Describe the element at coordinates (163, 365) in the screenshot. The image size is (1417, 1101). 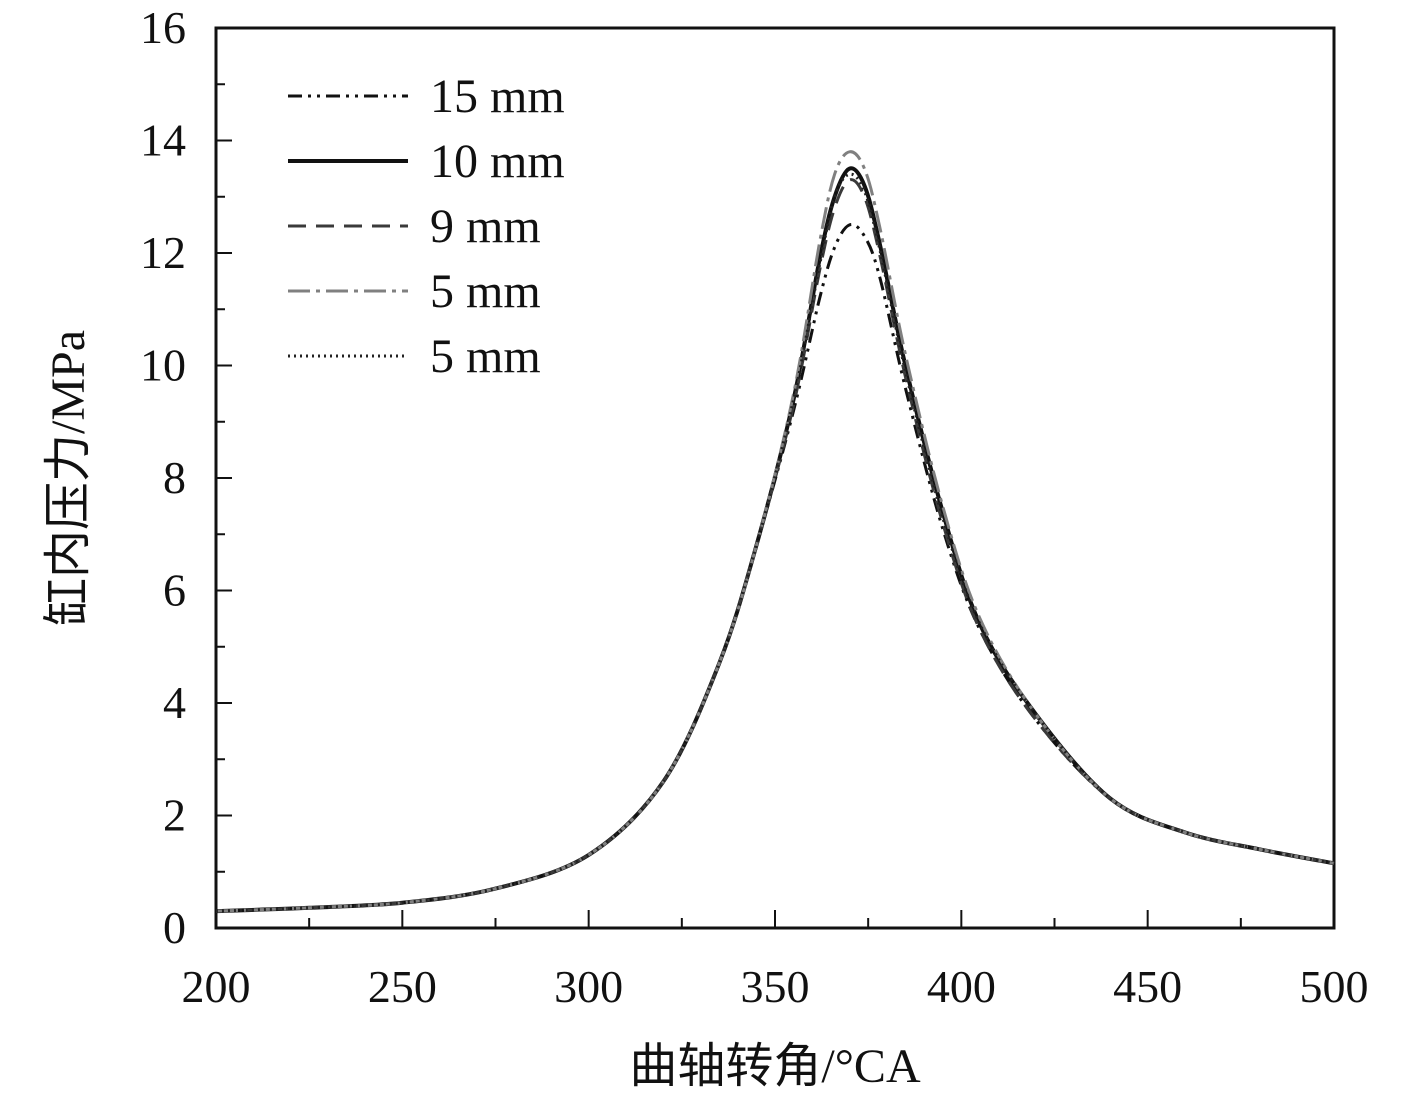
I see `y-tick-label: 10` at that location.